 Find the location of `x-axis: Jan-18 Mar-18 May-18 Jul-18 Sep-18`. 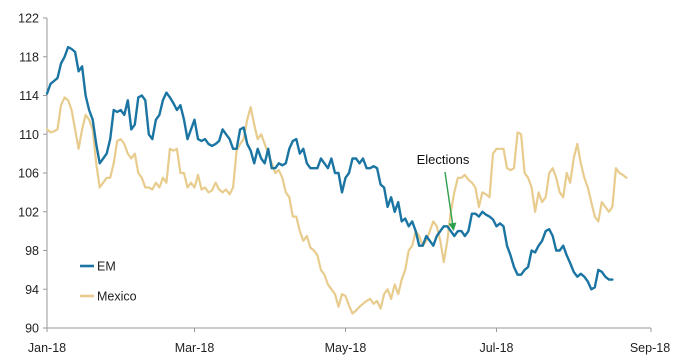

x-axis: Jan-18 Mar-18 May-18 Jul-18 Sep-18 is located at coordinates (349, 341).